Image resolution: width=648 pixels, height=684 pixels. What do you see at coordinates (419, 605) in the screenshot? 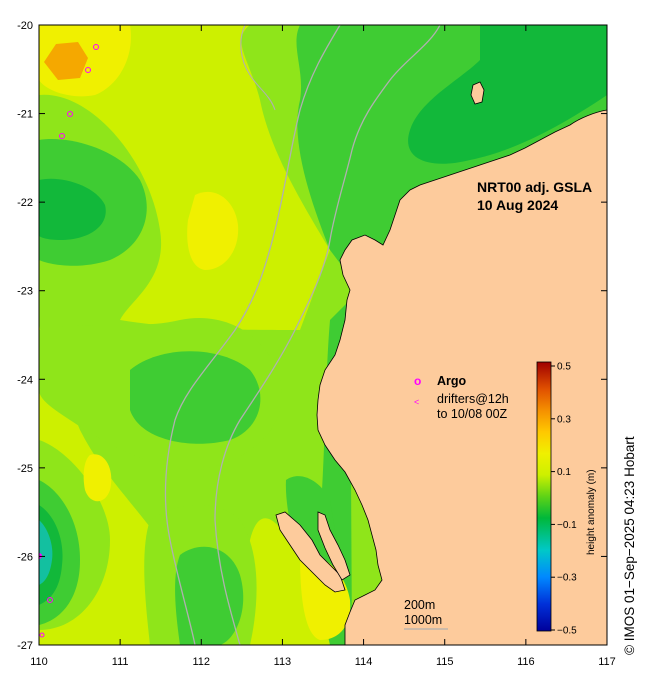
I see `bathy-legend-200m: 200m` at bounding box center [419, 605].